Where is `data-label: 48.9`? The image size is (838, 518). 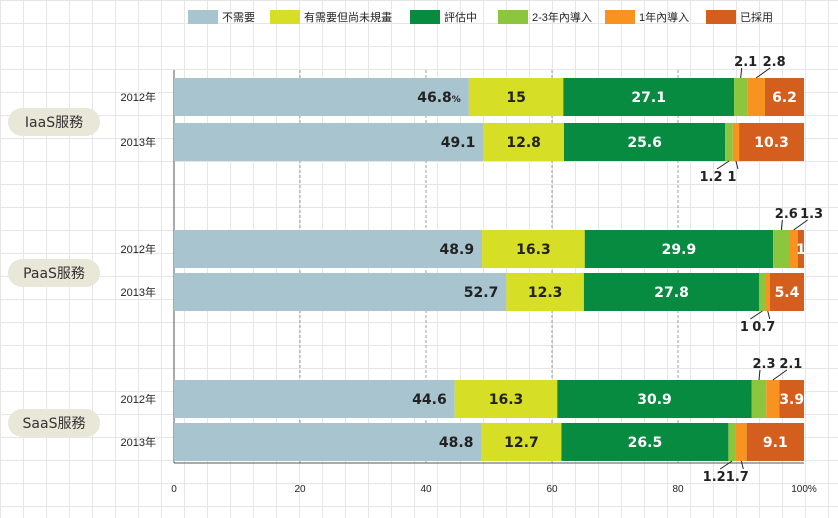 data-label: 48.9 is located at coordinates (457, 250).